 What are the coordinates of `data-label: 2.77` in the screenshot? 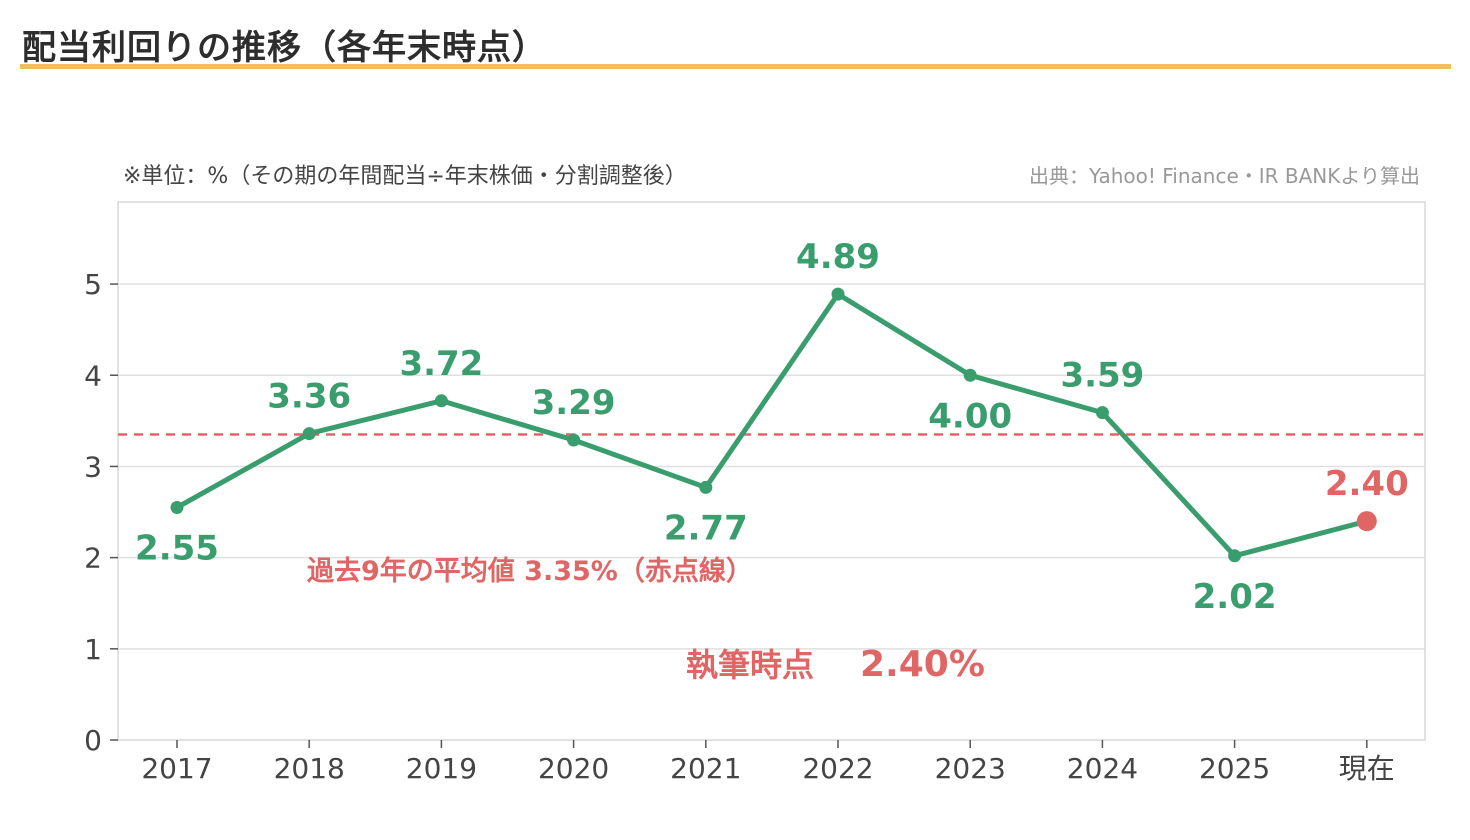 It's located at (706, 528).